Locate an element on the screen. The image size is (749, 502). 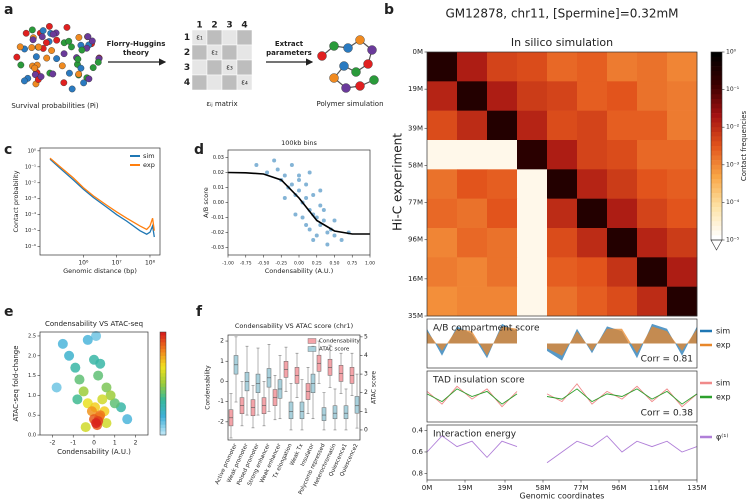
legend-swatch is located at coordinates (312, 349).